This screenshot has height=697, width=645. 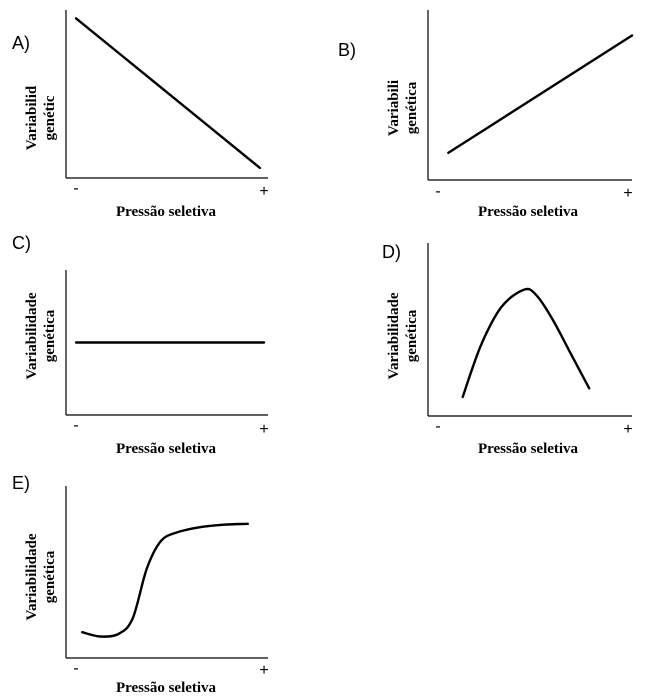 I want to click on panel-label: C), so click(x=21, y=243).